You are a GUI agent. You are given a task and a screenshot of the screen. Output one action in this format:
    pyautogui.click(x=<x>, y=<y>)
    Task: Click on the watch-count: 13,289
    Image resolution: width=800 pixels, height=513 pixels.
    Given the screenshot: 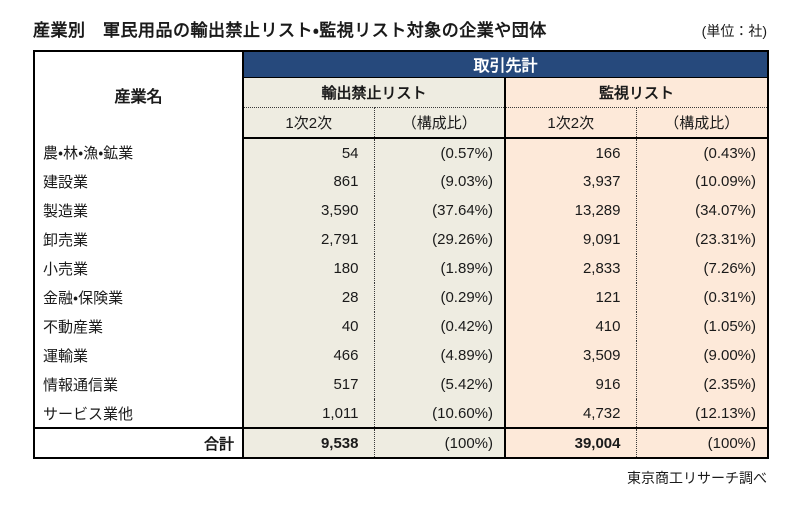 What is the action you would take?
    pyautogui.click(x=570, y=210)
    